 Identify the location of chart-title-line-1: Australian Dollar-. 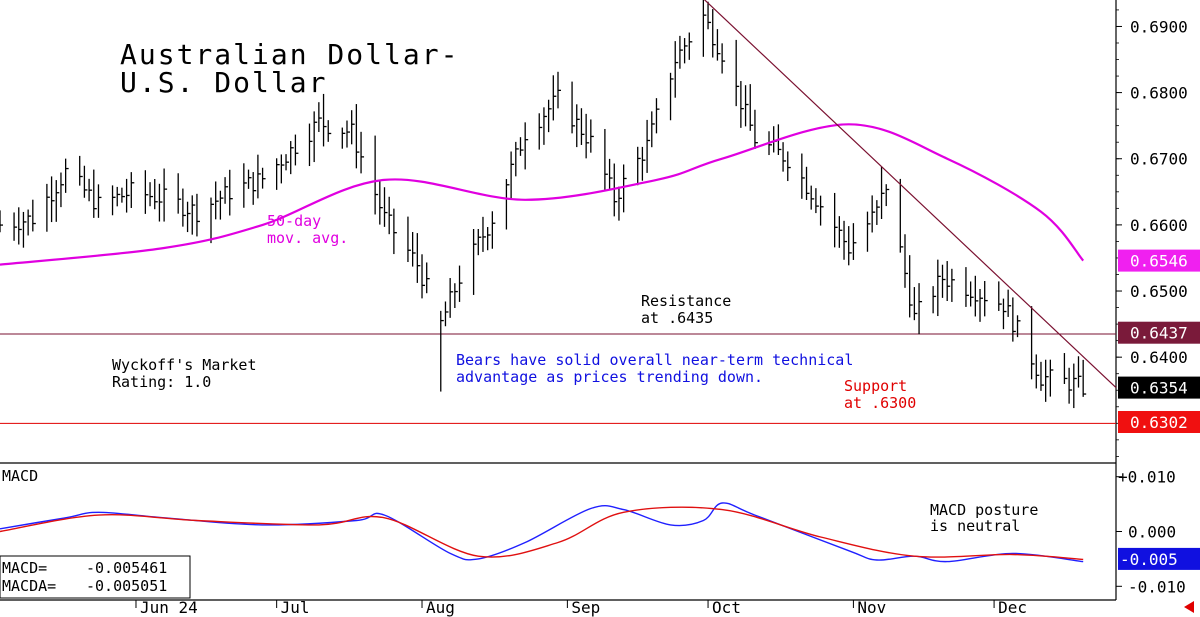
(289, 54).